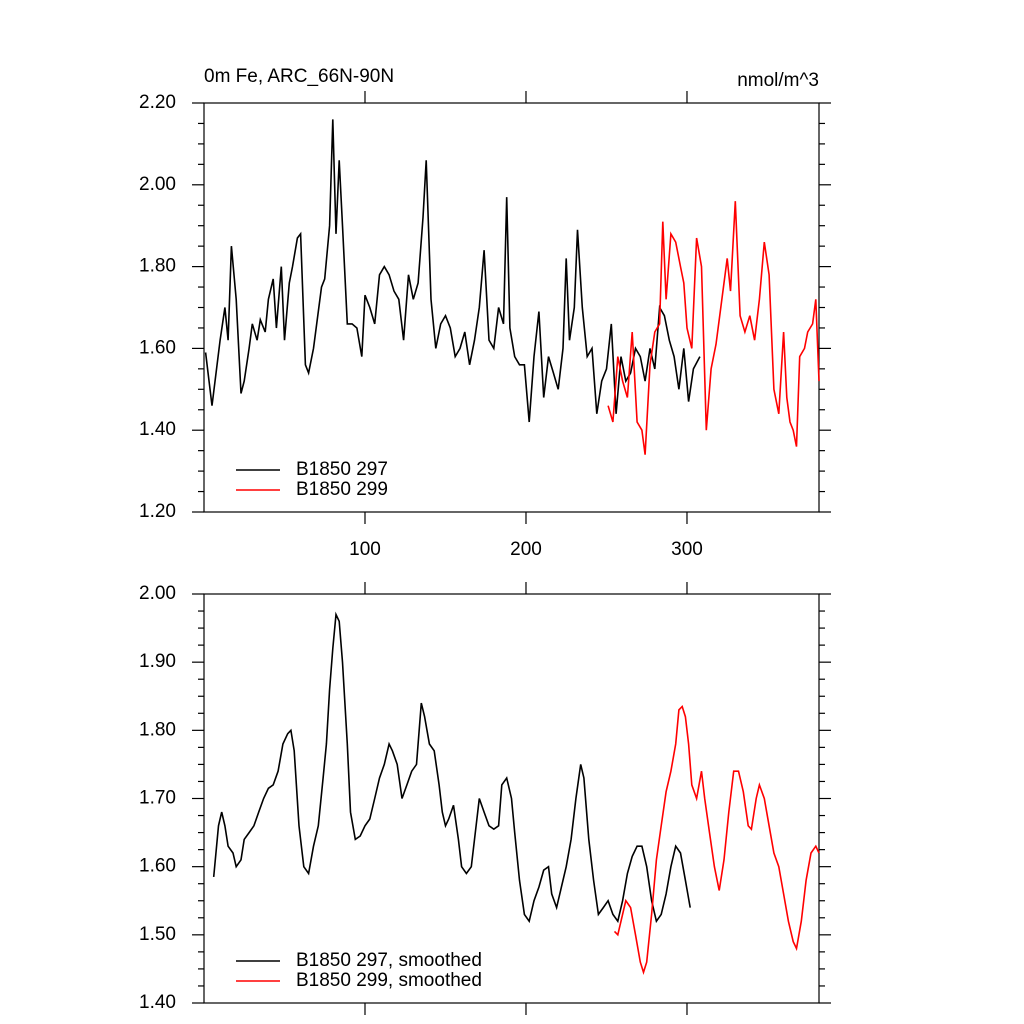 This screenshot has width=1024, height=1024. Describe the element at coordinates (157, 798) in the screenshot. I see `y-tick-label: 1.70` at that location.